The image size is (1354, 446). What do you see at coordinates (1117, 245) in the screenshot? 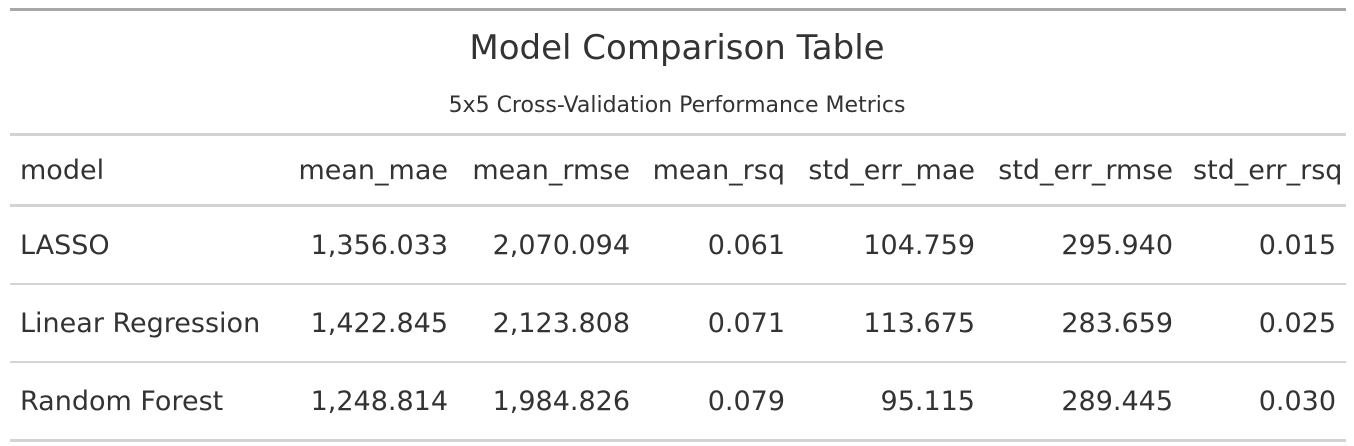
I see `cell-std-err-rmse: 295.940` at bounding box center [1117, 245].